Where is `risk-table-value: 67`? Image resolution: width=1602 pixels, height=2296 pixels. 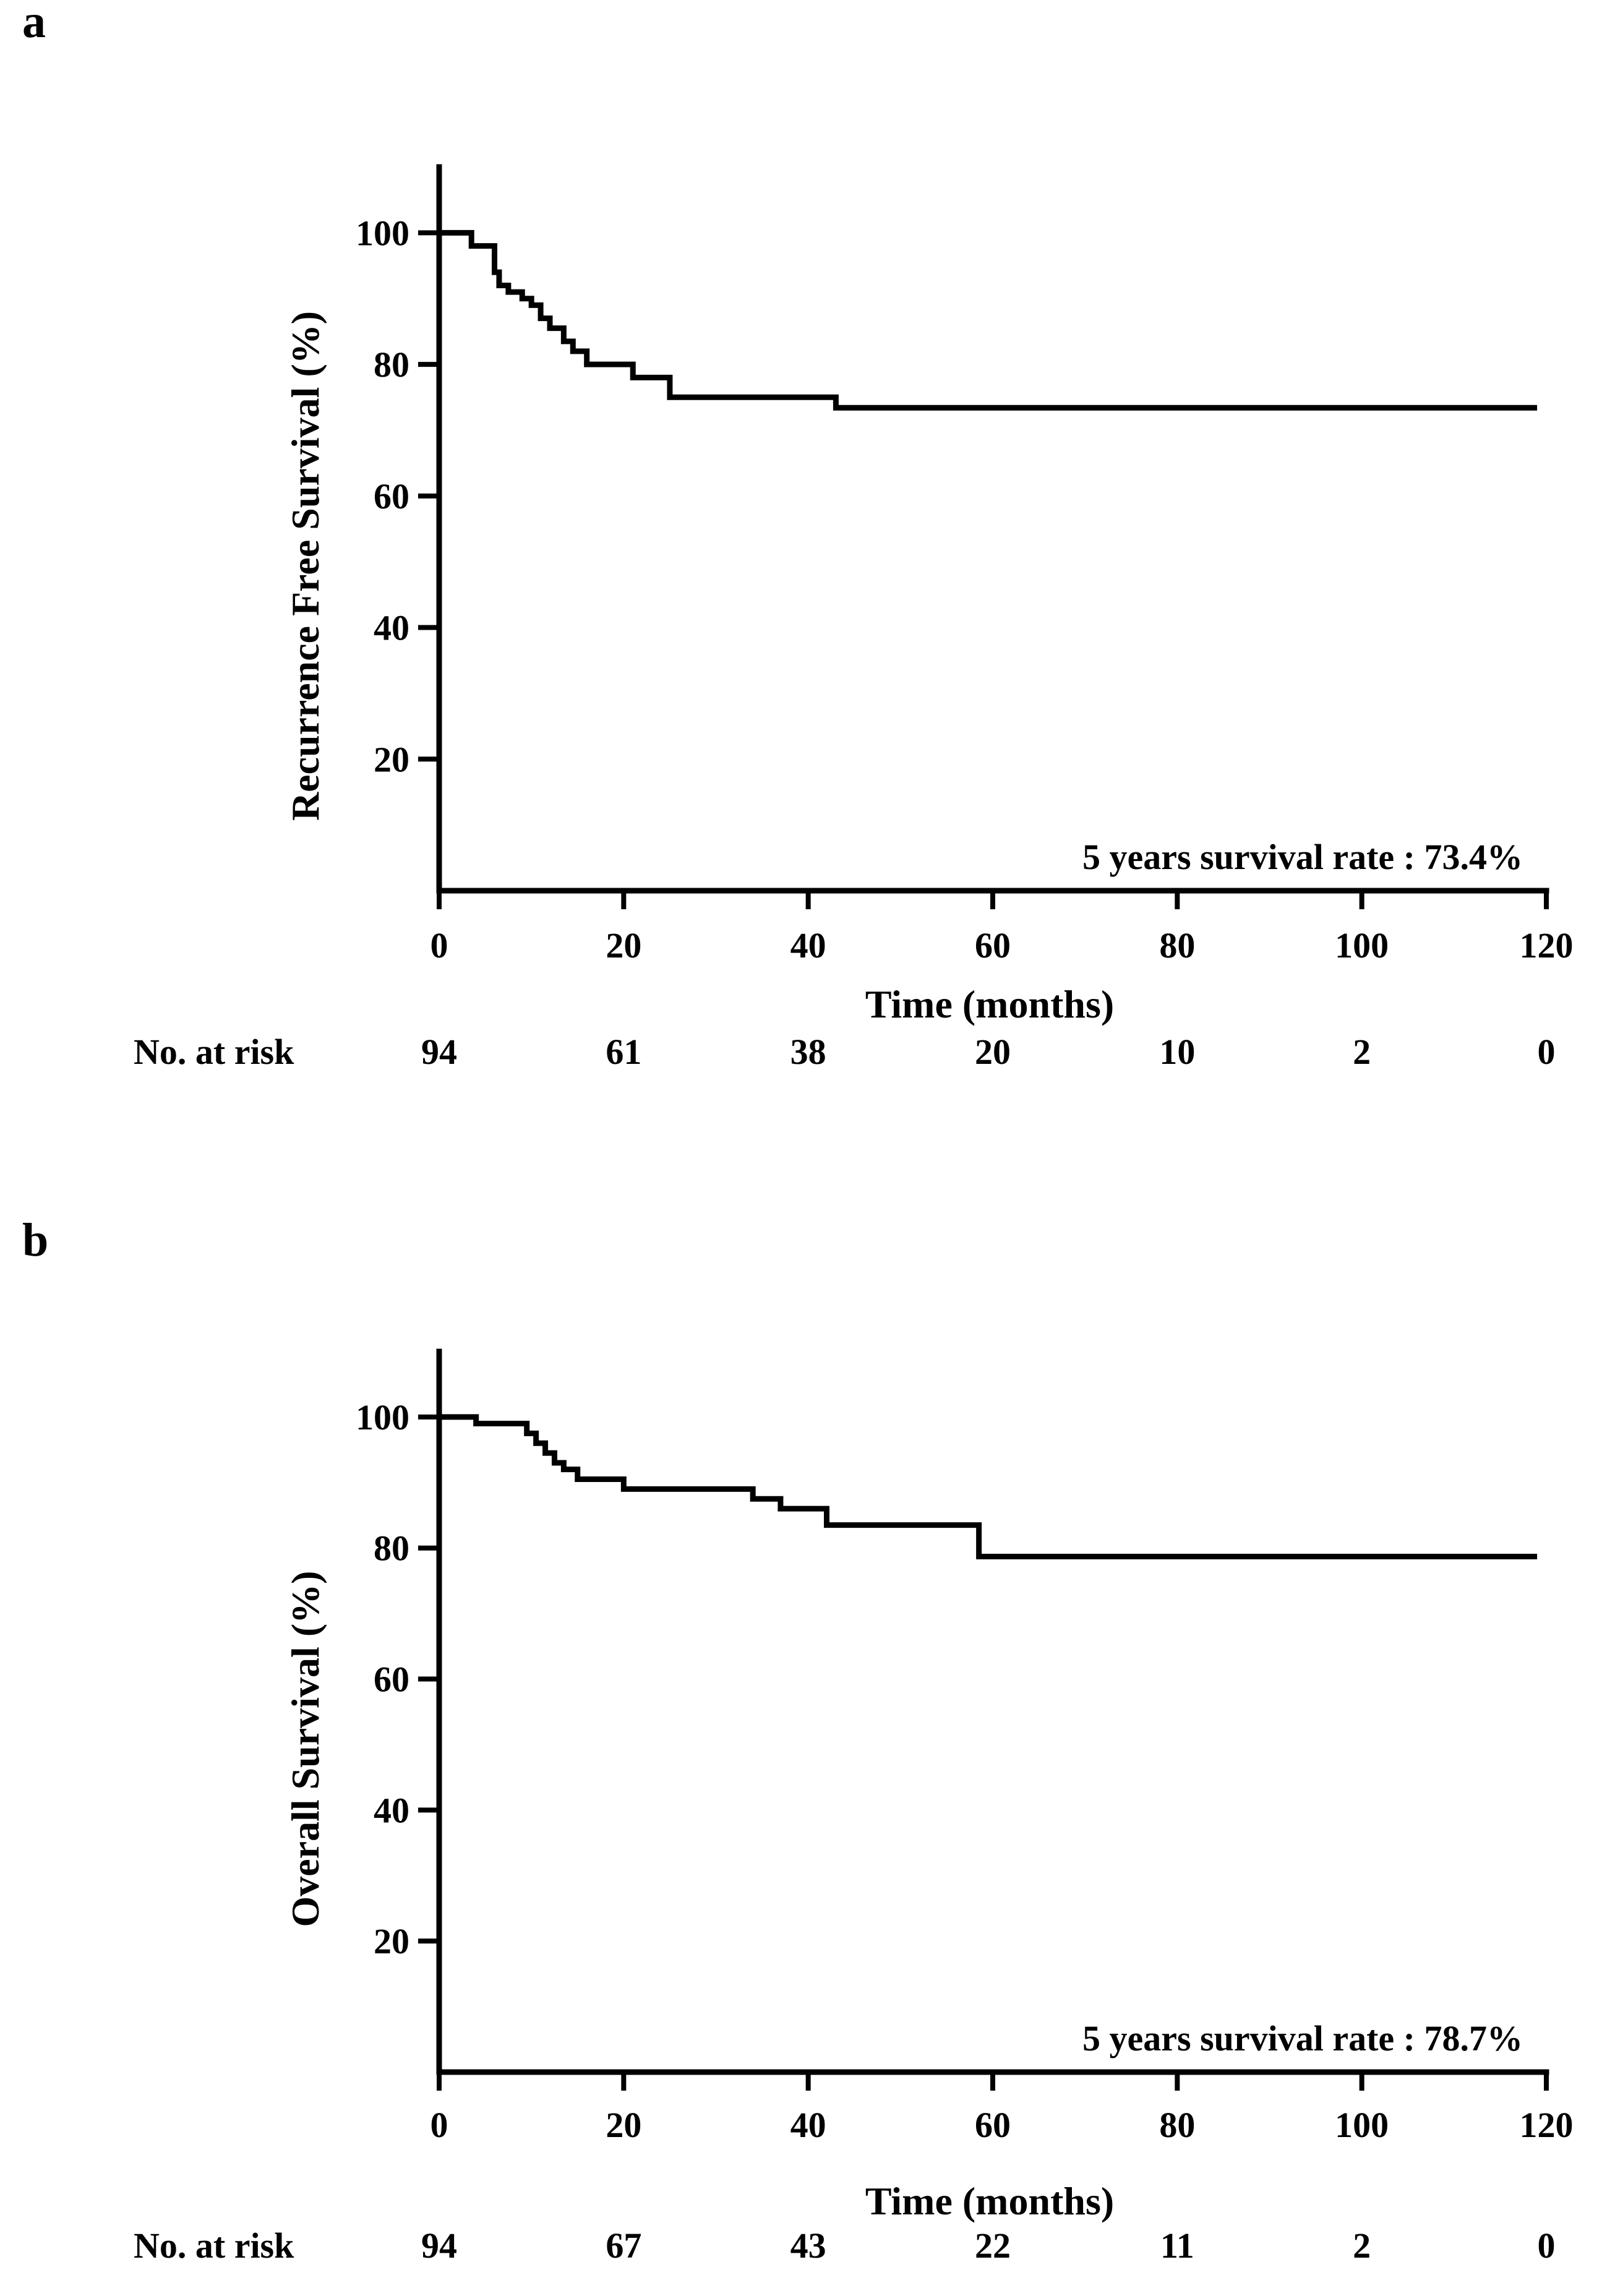
risk-table-value: 67 is located at coordinates (623, 2245).